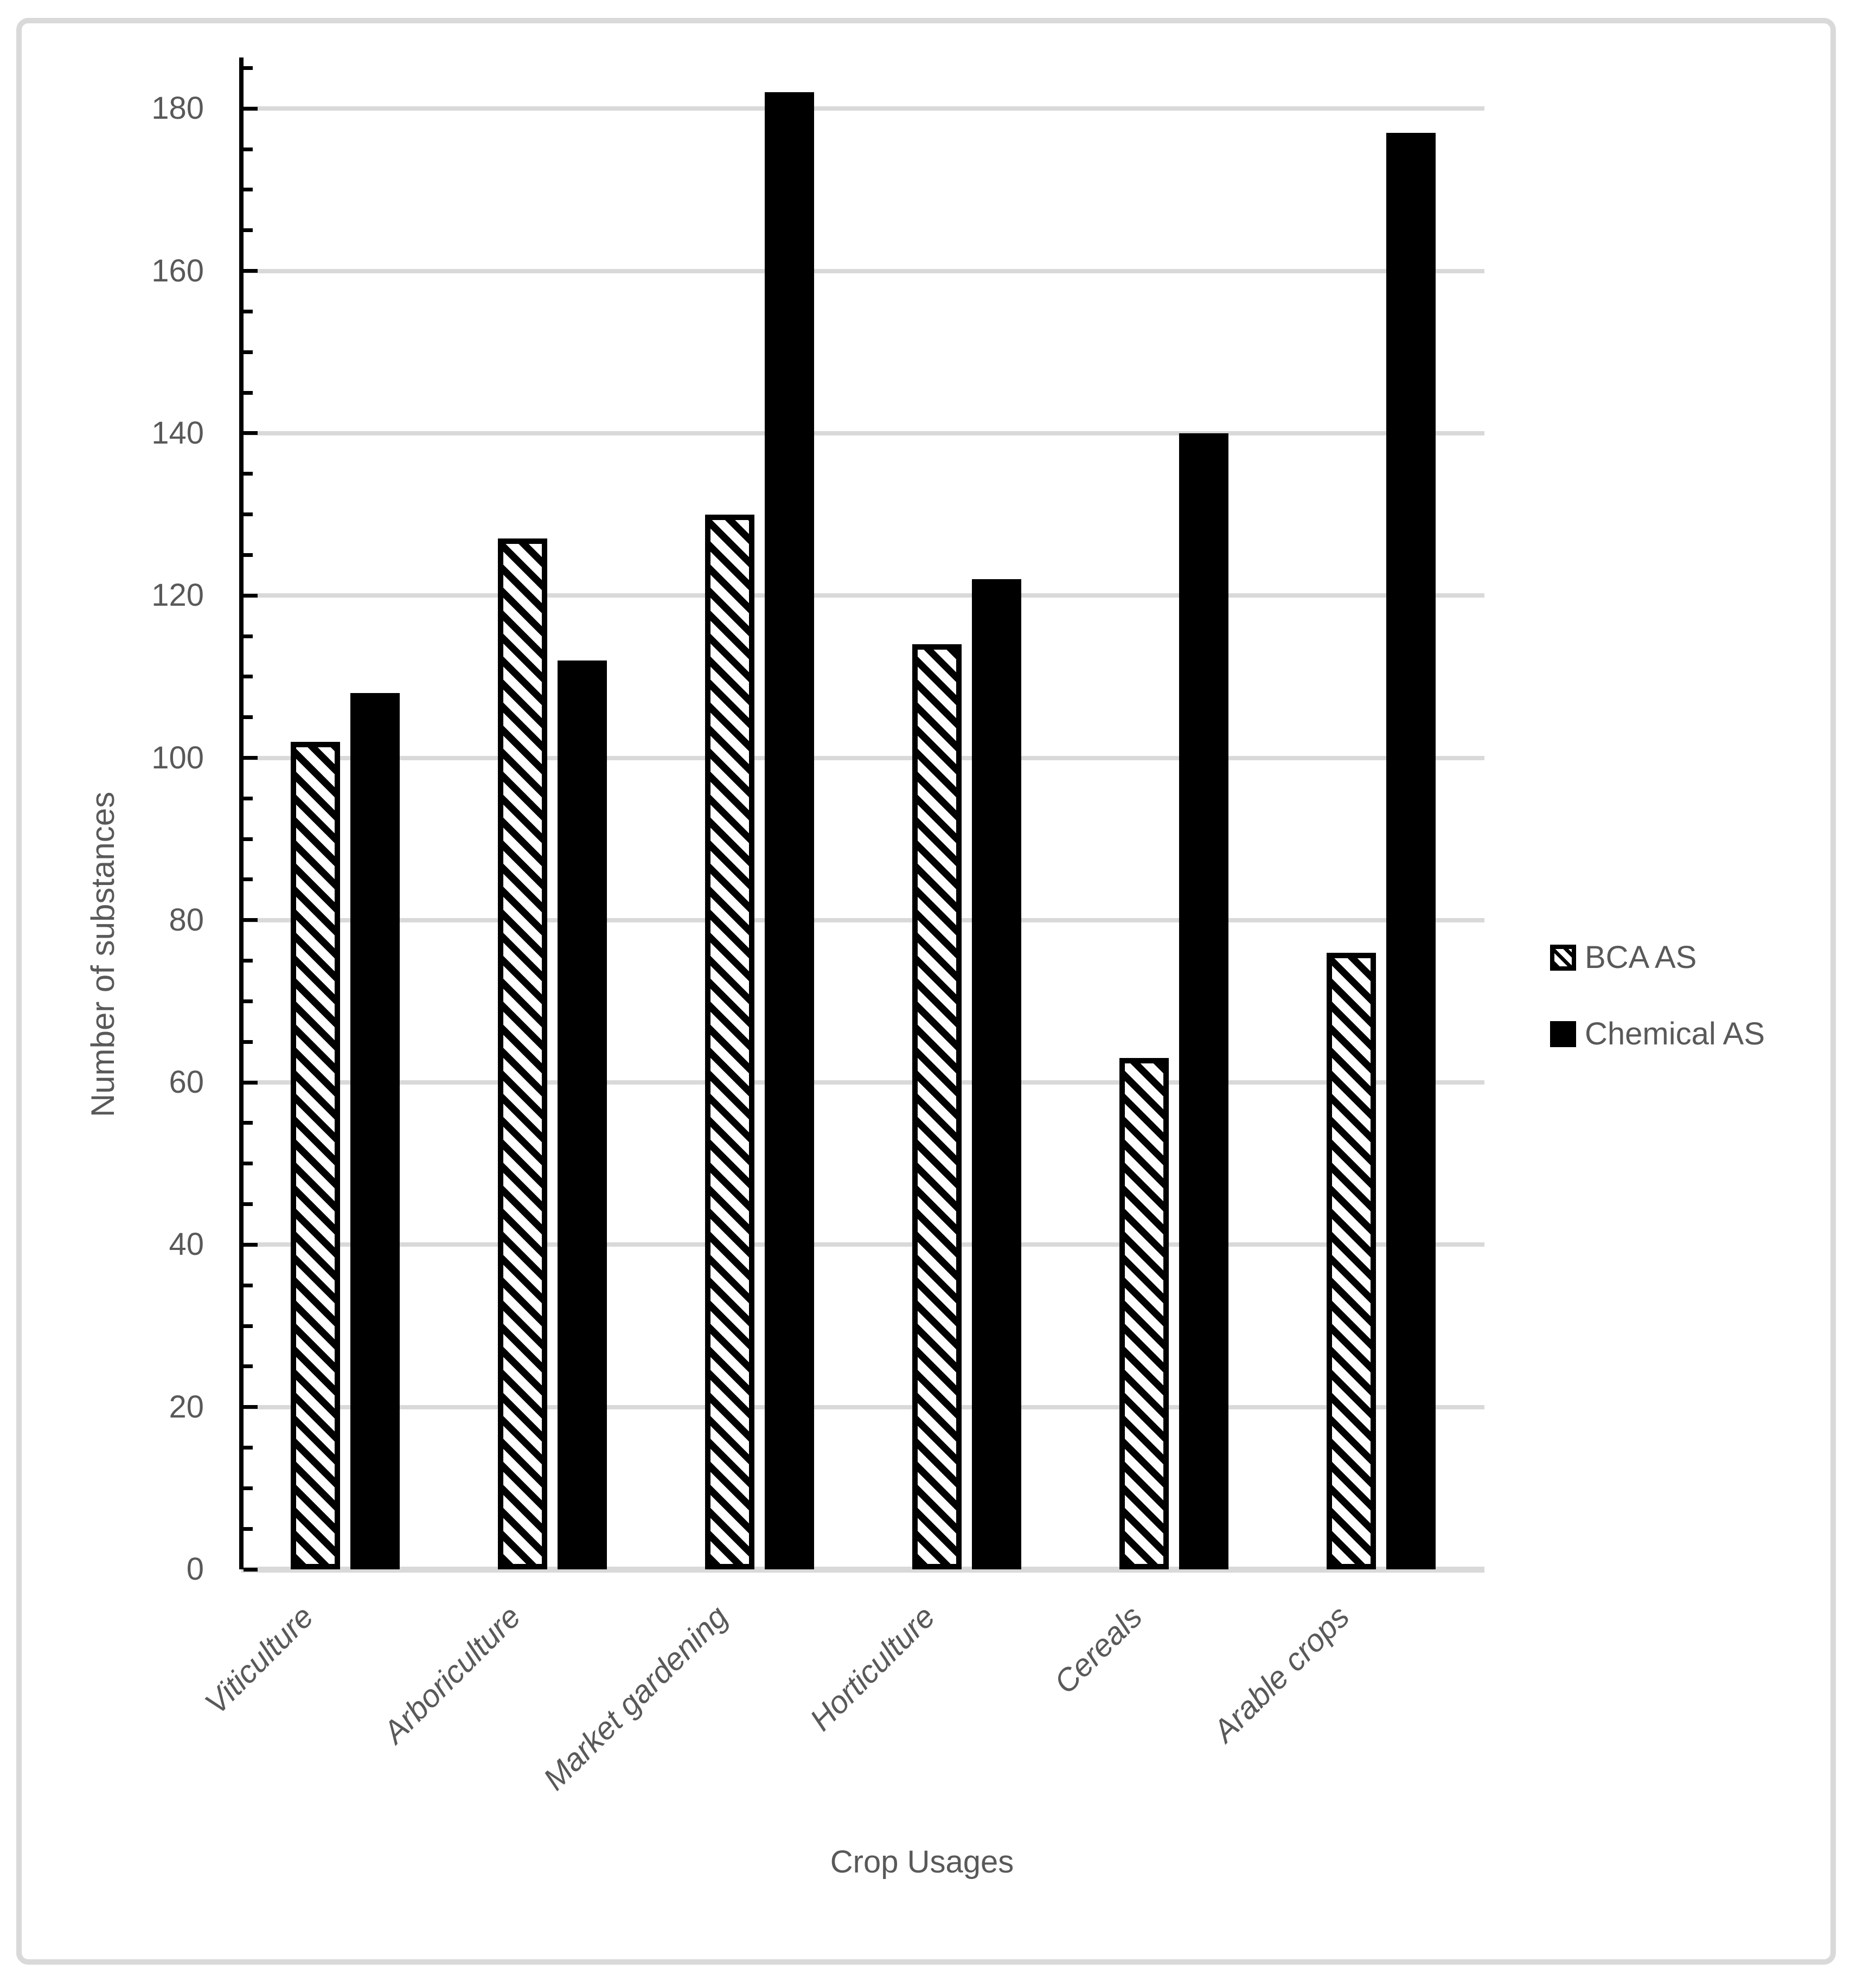  I want to click on y-tick-label-20: 20, so click(186, 1407).